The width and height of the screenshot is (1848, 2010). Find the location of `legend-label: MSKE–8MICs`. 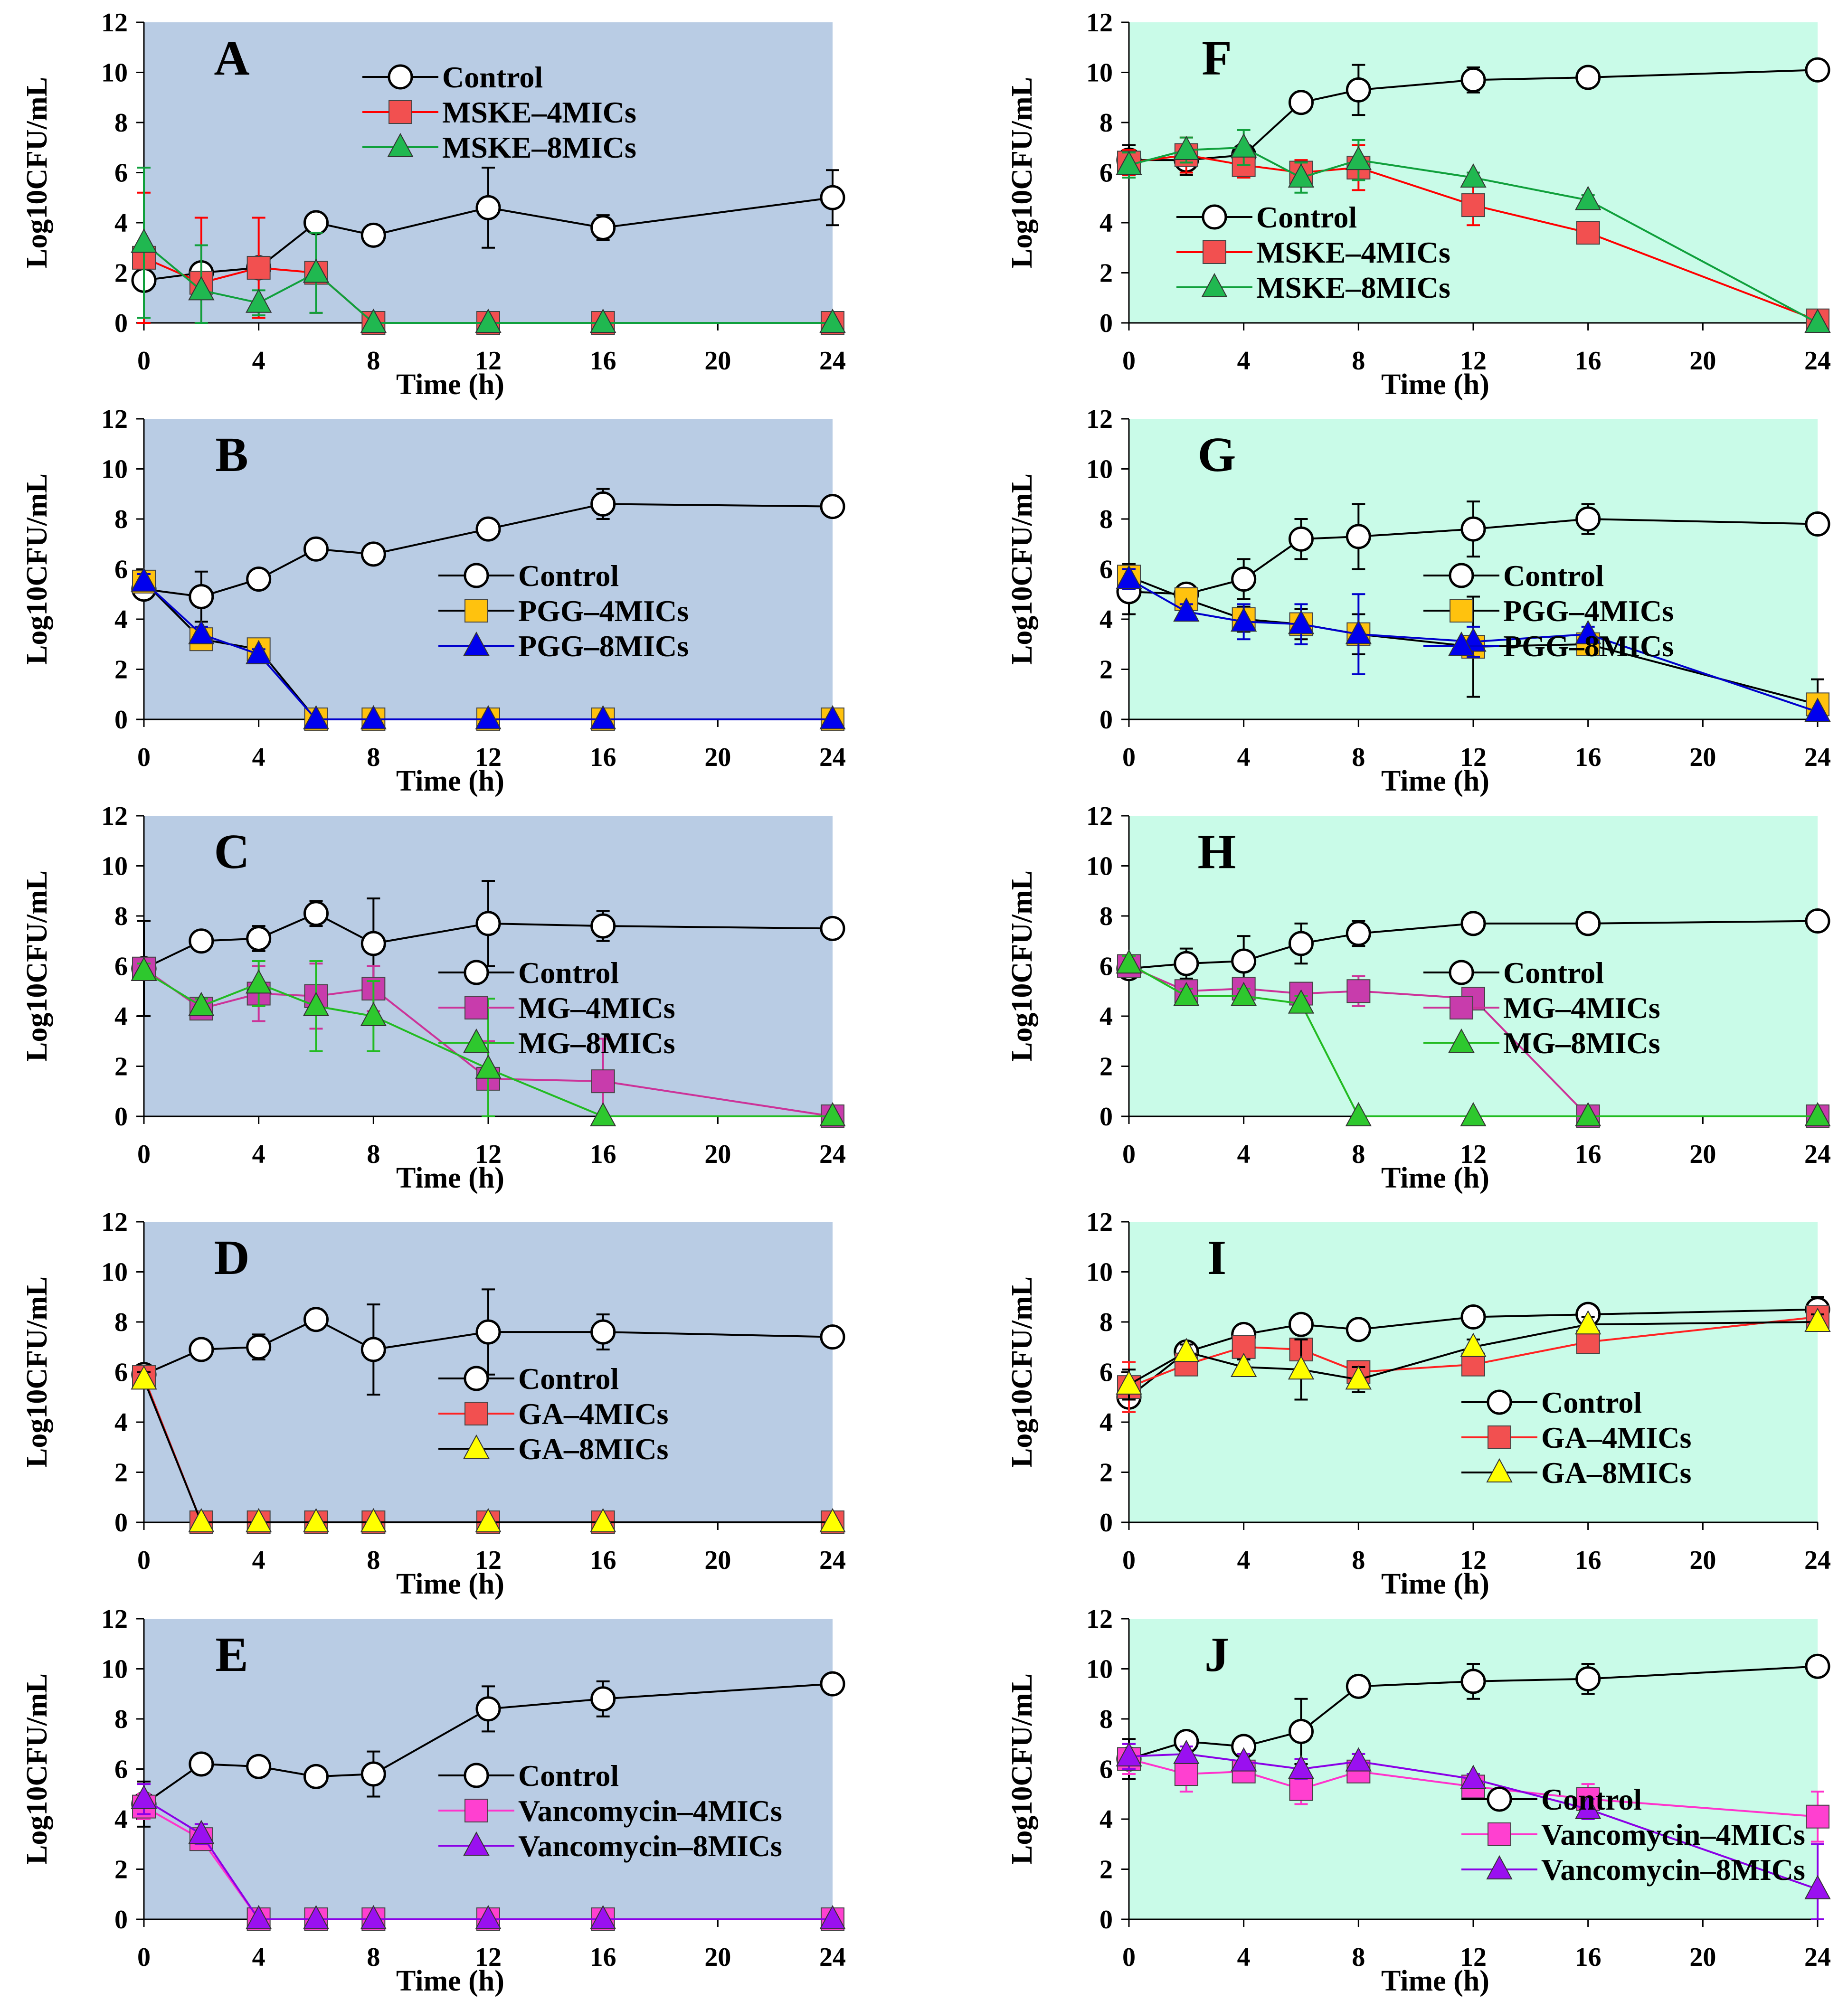

legend-label: MSKE–8MICs is located at coordinates (1353, 287).